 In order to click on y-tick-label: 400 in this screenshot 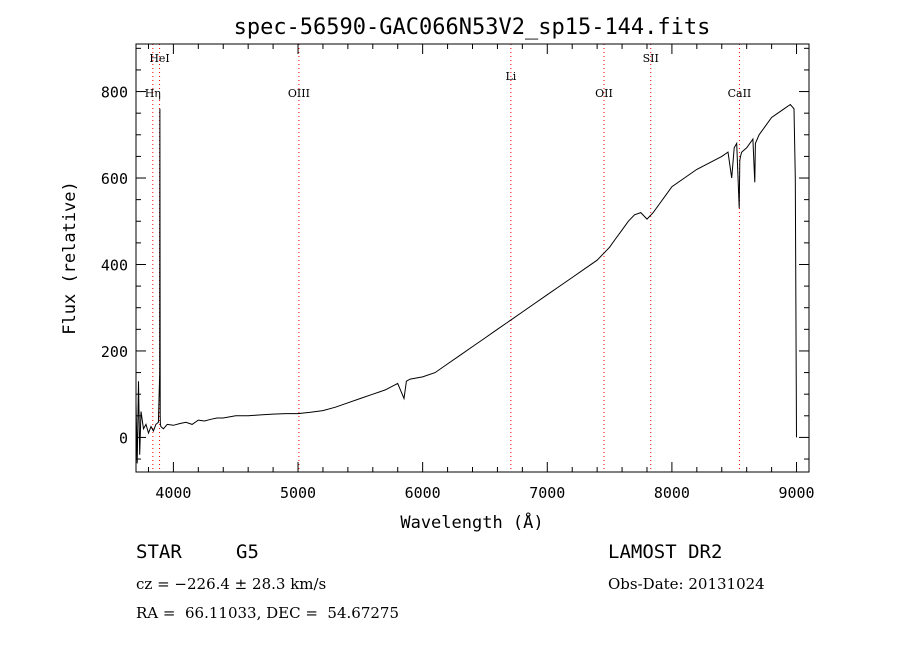, I will do `click(114, 265)`.